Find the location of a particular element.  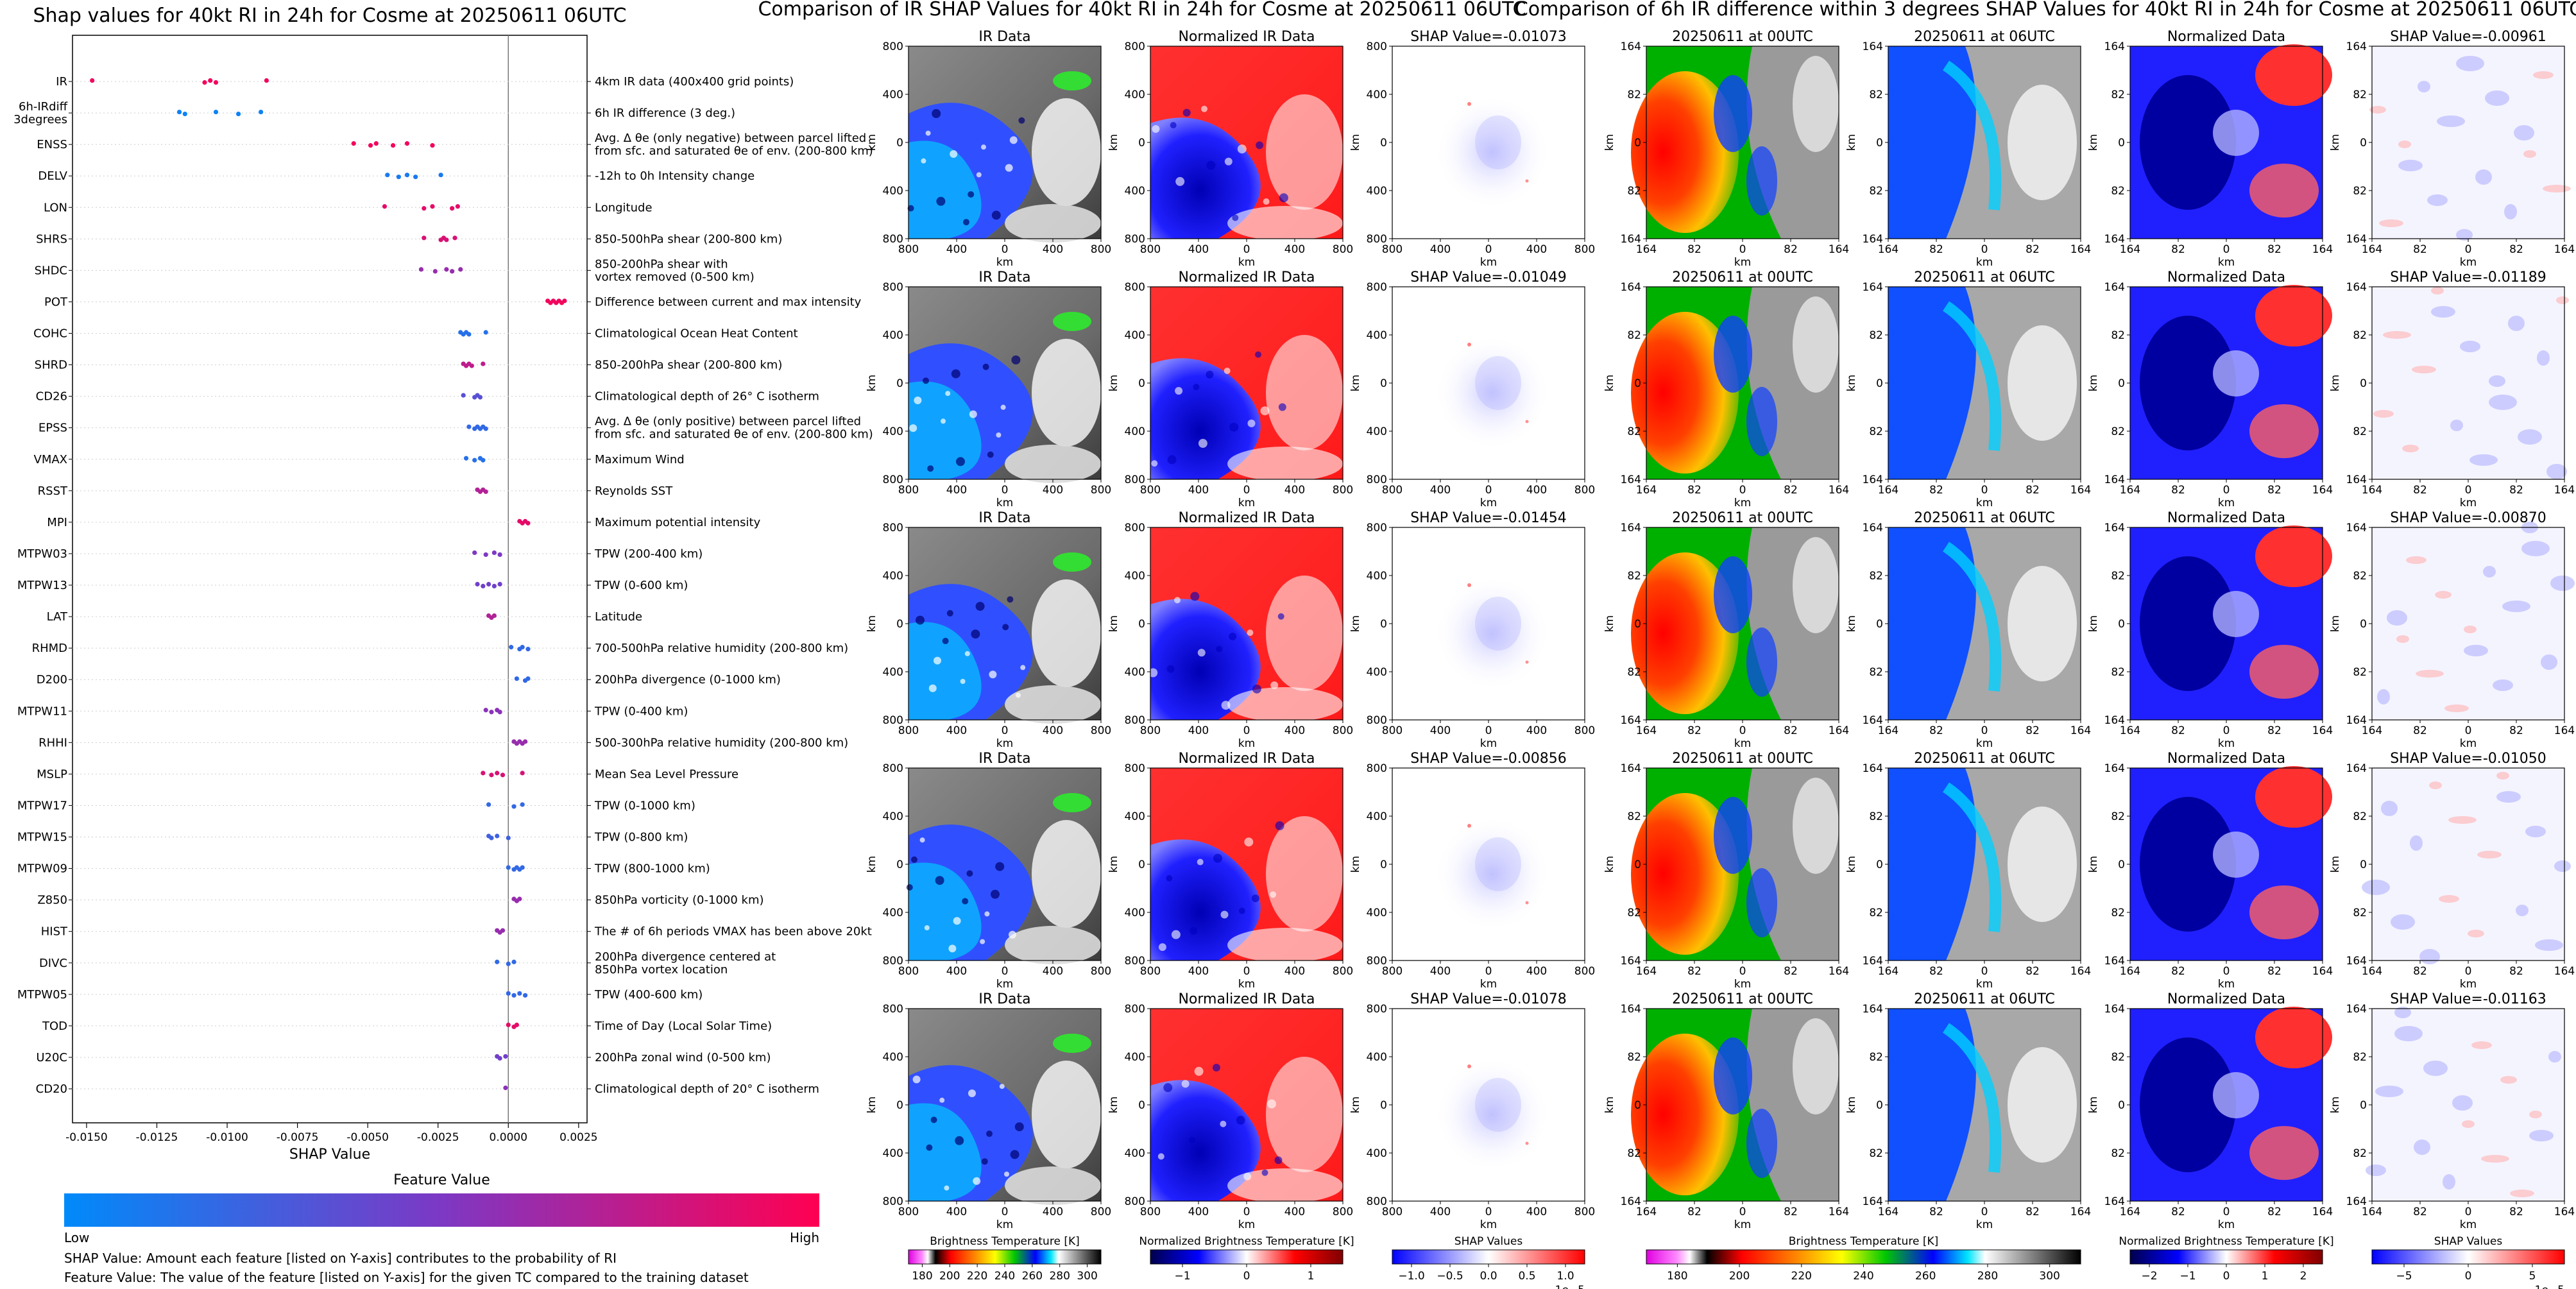

ndiff-light is located at coordinates (2236, 855).